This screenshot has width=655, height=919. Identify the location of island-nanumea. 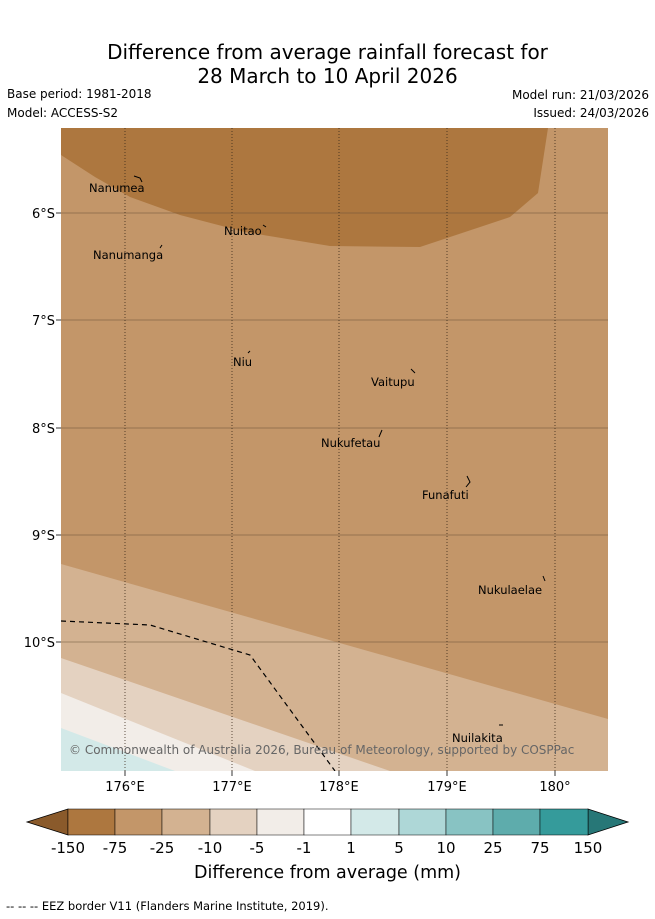
(138, 179).